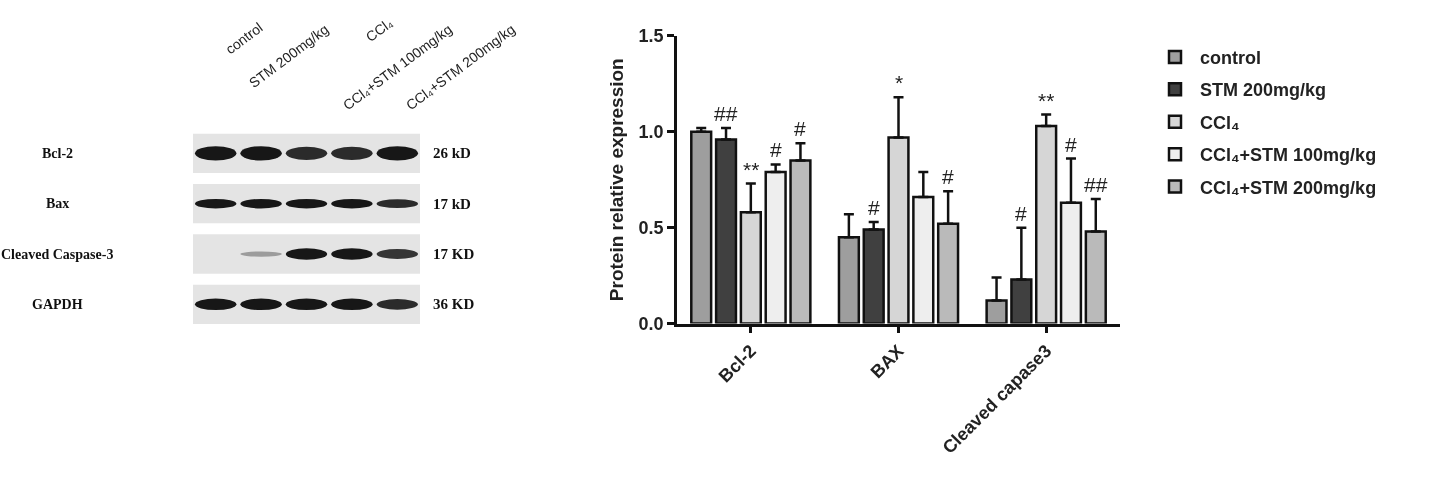 The height and width of the screenshot is (486, 1452). Describe the element at coordinates (58, 203) in the screenshot. I see `category-label: Bax` at that location.